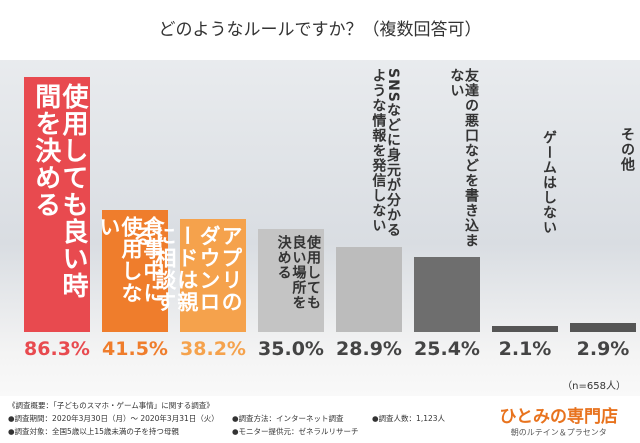 The height and width of the screenshot is (443, 640). What do you see at coordinates (295, 431) in the screenshot?
I see `footer-line: ●モニター提供元：ゼネラルリサーチ` at bounding box center [295, 431].